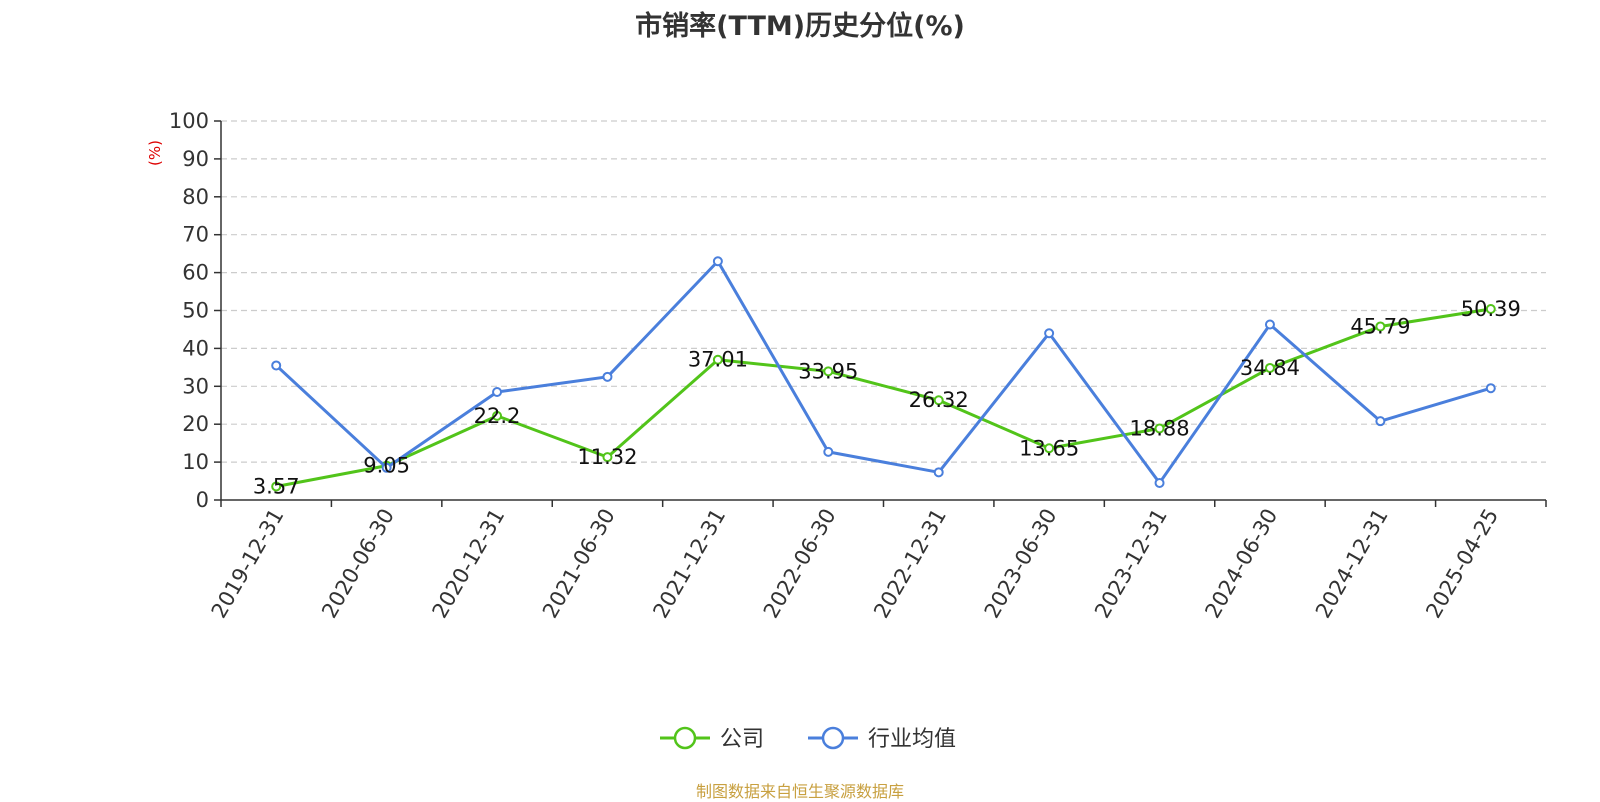 The image size is (1600, 802). I want to click on data-label: 13.65, so click(1049, 448).